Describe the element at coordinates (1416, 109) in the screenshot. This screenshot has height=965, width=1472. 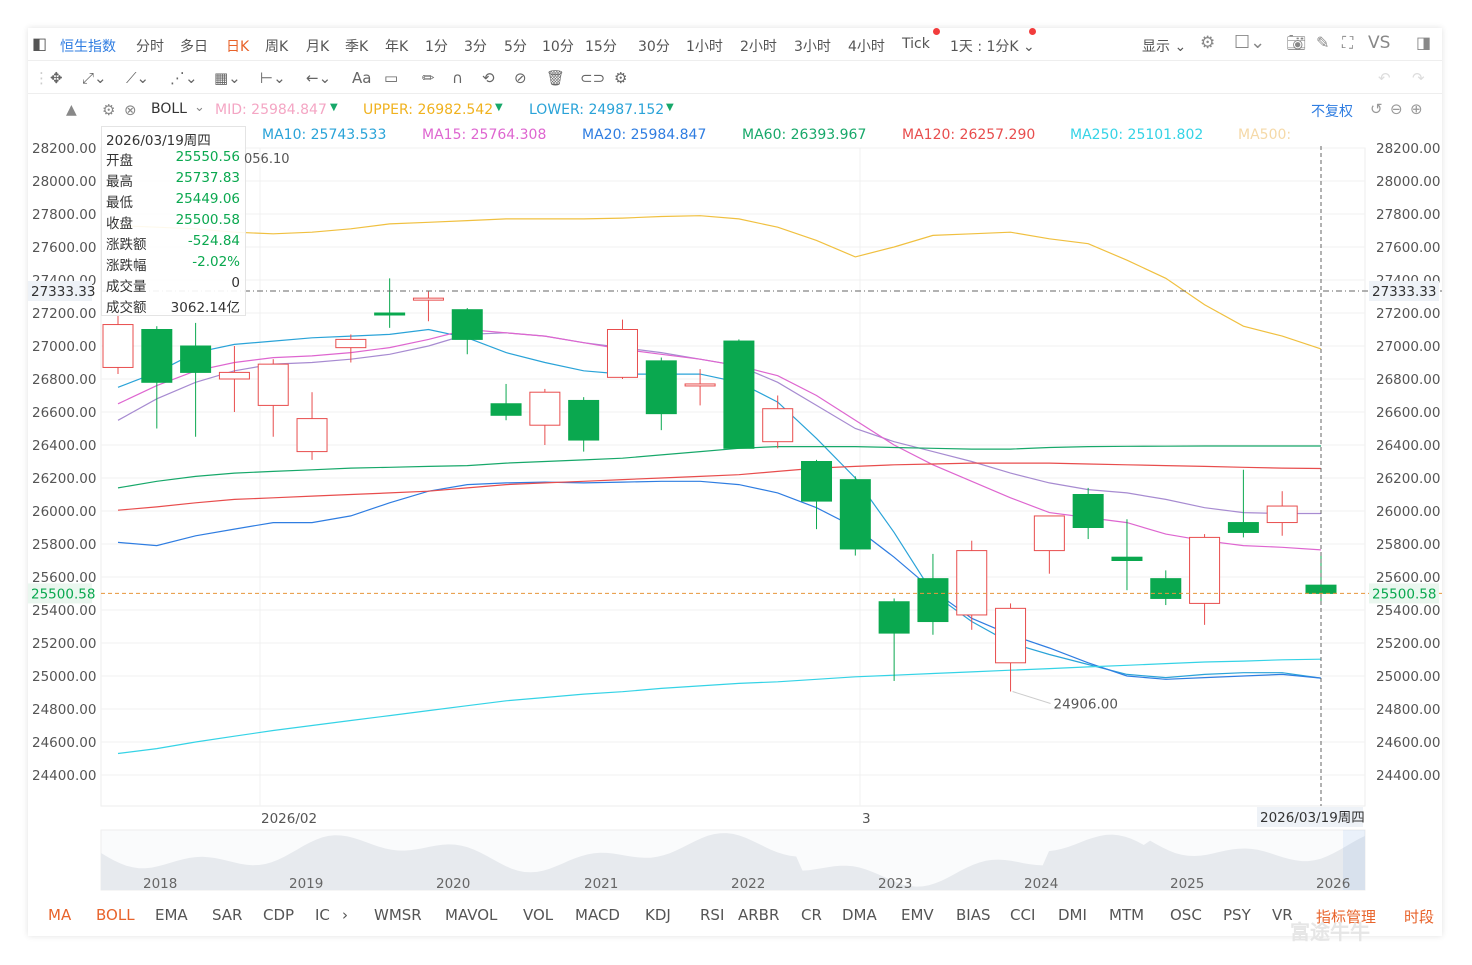
I see `zoom-in-icon: ⊕` at that location.